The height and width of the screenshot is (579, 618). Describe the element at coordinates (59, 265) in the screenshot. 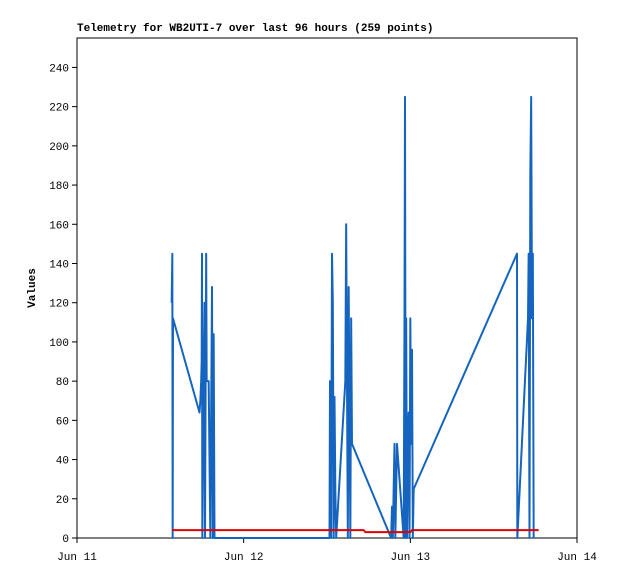

I see `y-tick-label: 140` at that location.